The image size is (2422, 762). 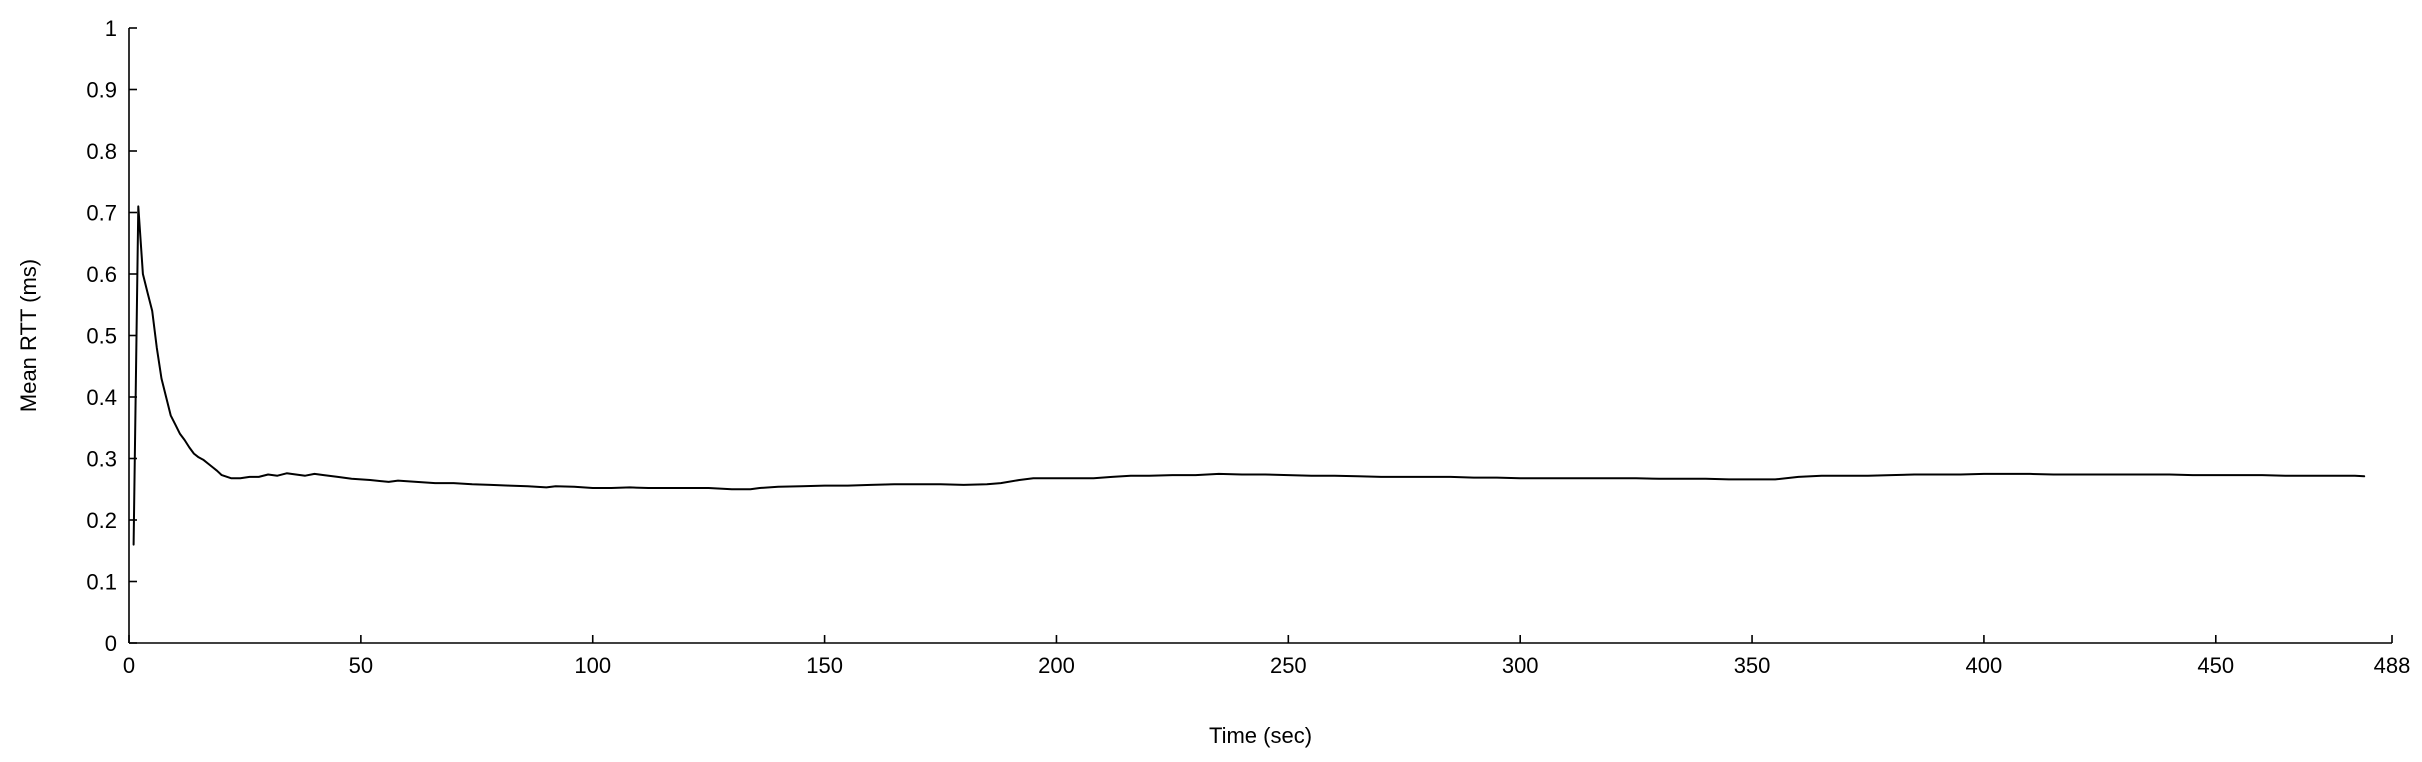 I want to click on x-tick-label: 200, so click(x=1056, y=665).